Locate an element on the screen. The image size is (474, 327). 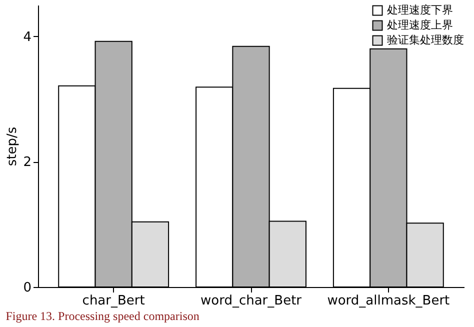
y-tick-label: 2 is located at coordinates (27, 162).